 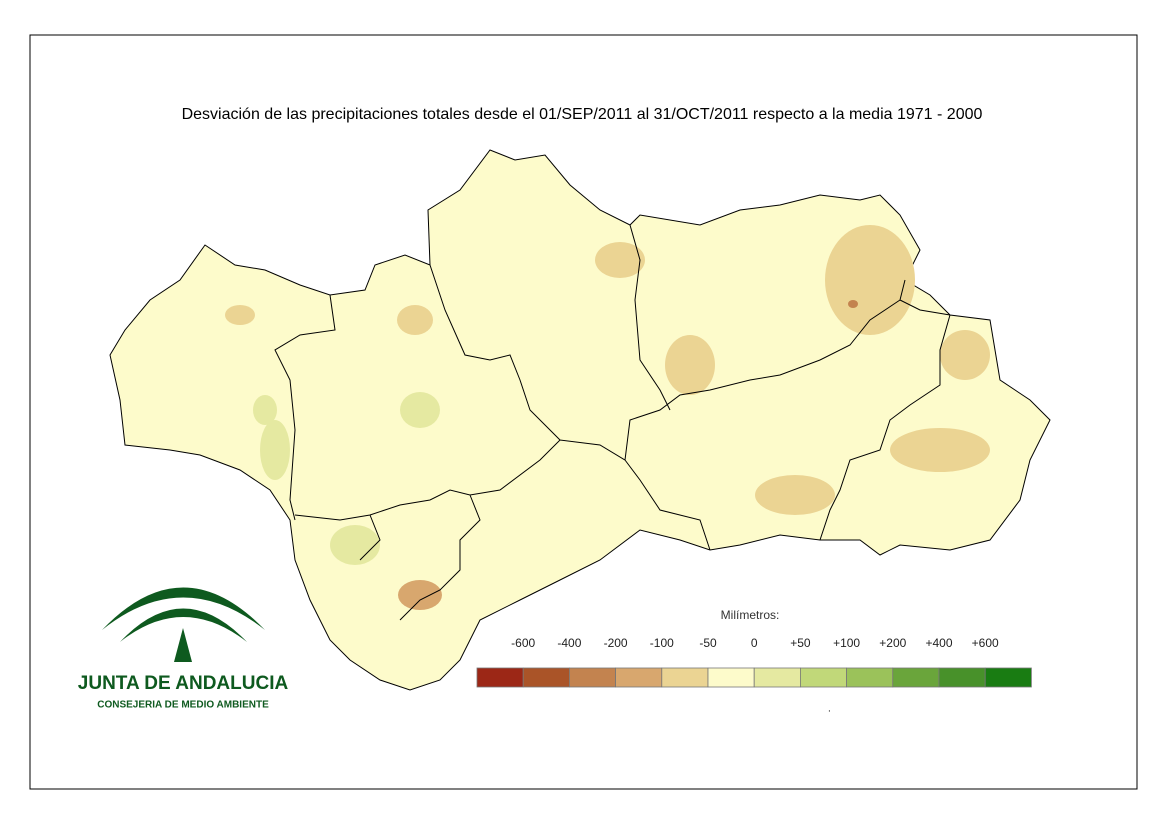 I want to click on logo-subtitle: CONSEJERIA DE MEDIO AMBIENTE, so click(x=183, y=705).